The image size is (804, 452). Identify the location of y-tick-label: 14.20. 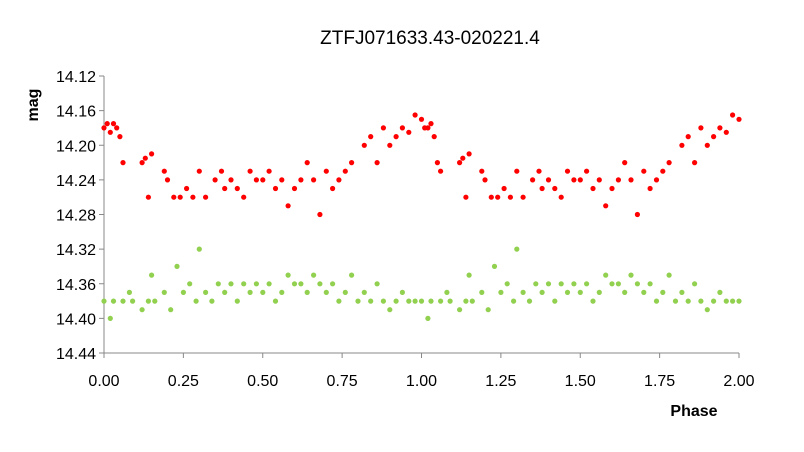
(76, 146).